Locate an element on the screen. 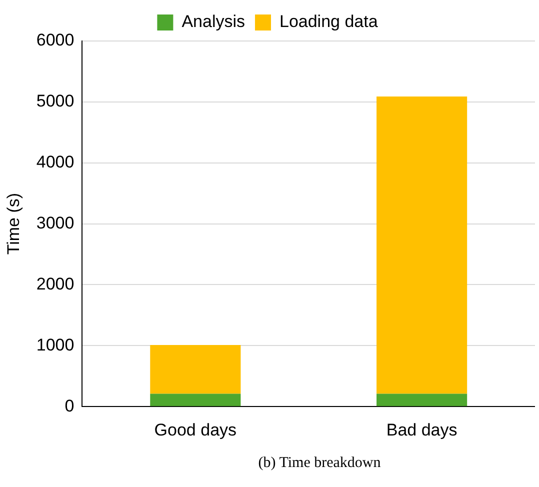 The width and height of the screenshot is (539, 487). y-tick-label: 1000 is located at coordinates (55, 344).